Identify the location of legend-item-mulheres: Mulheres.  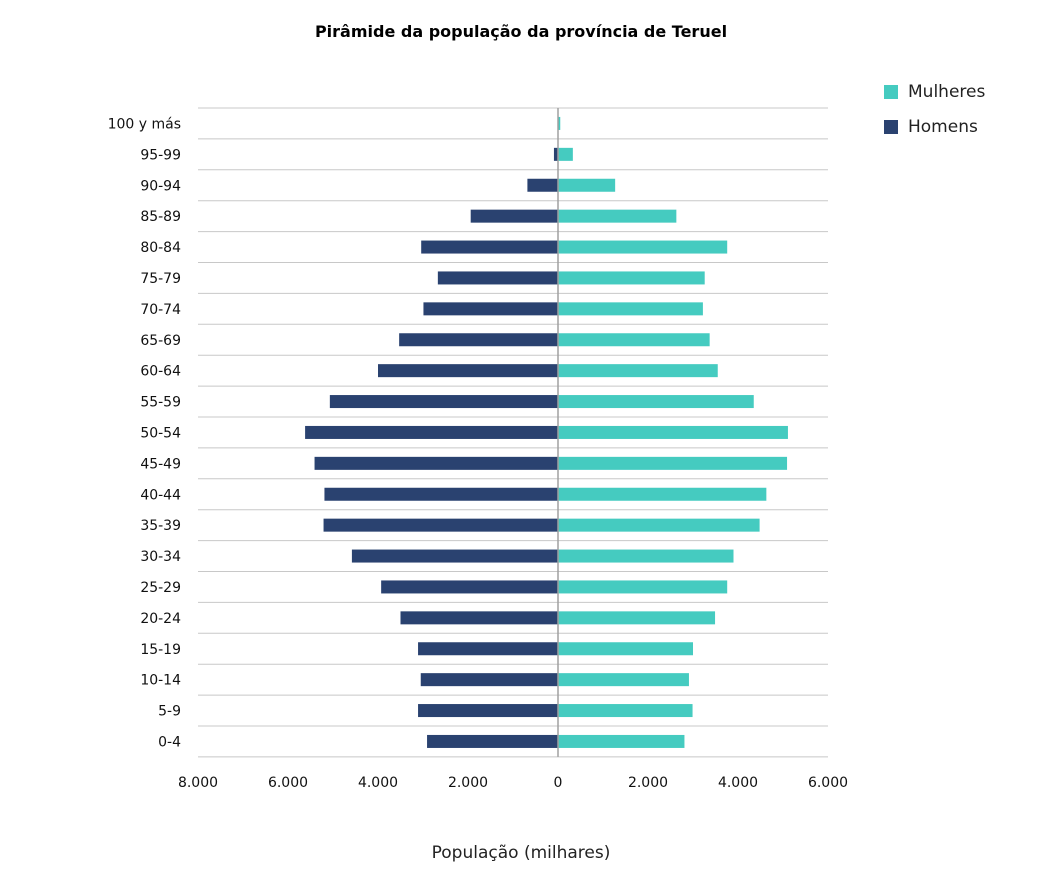
(934, 91).